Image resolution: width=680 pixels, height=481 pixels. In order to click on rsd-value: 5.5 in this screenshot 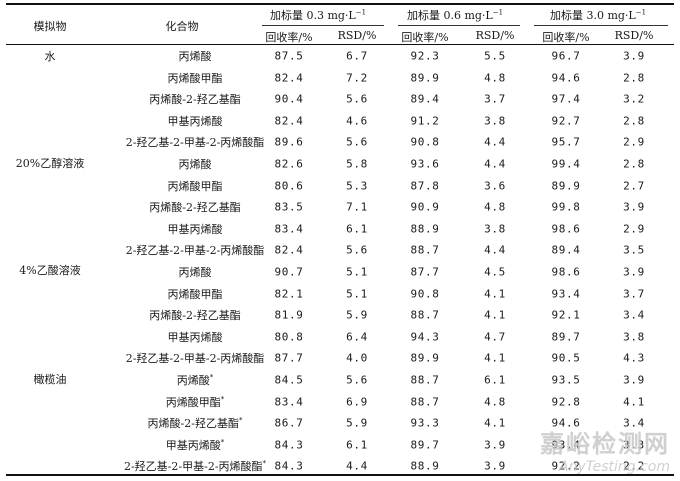, I will do `click(495, 56)`.